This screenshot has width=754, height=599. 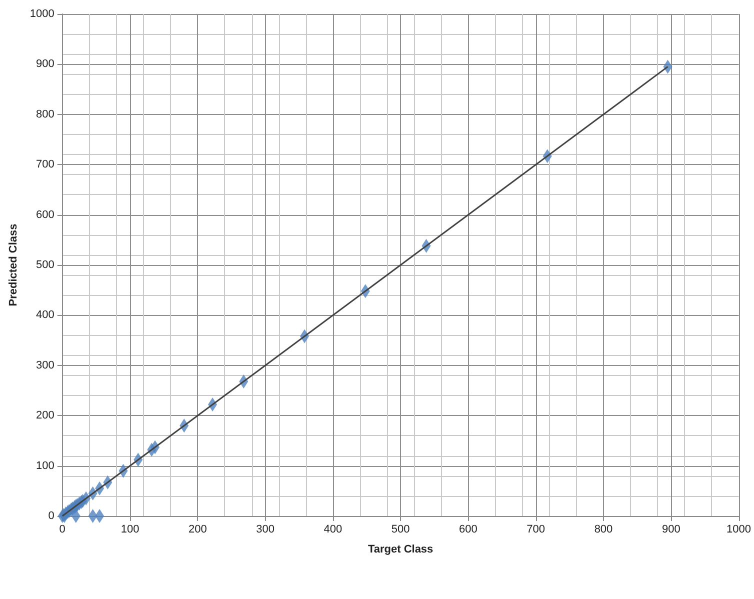 I want to click on x-tick-label: 600, so click(x=468, y=530).